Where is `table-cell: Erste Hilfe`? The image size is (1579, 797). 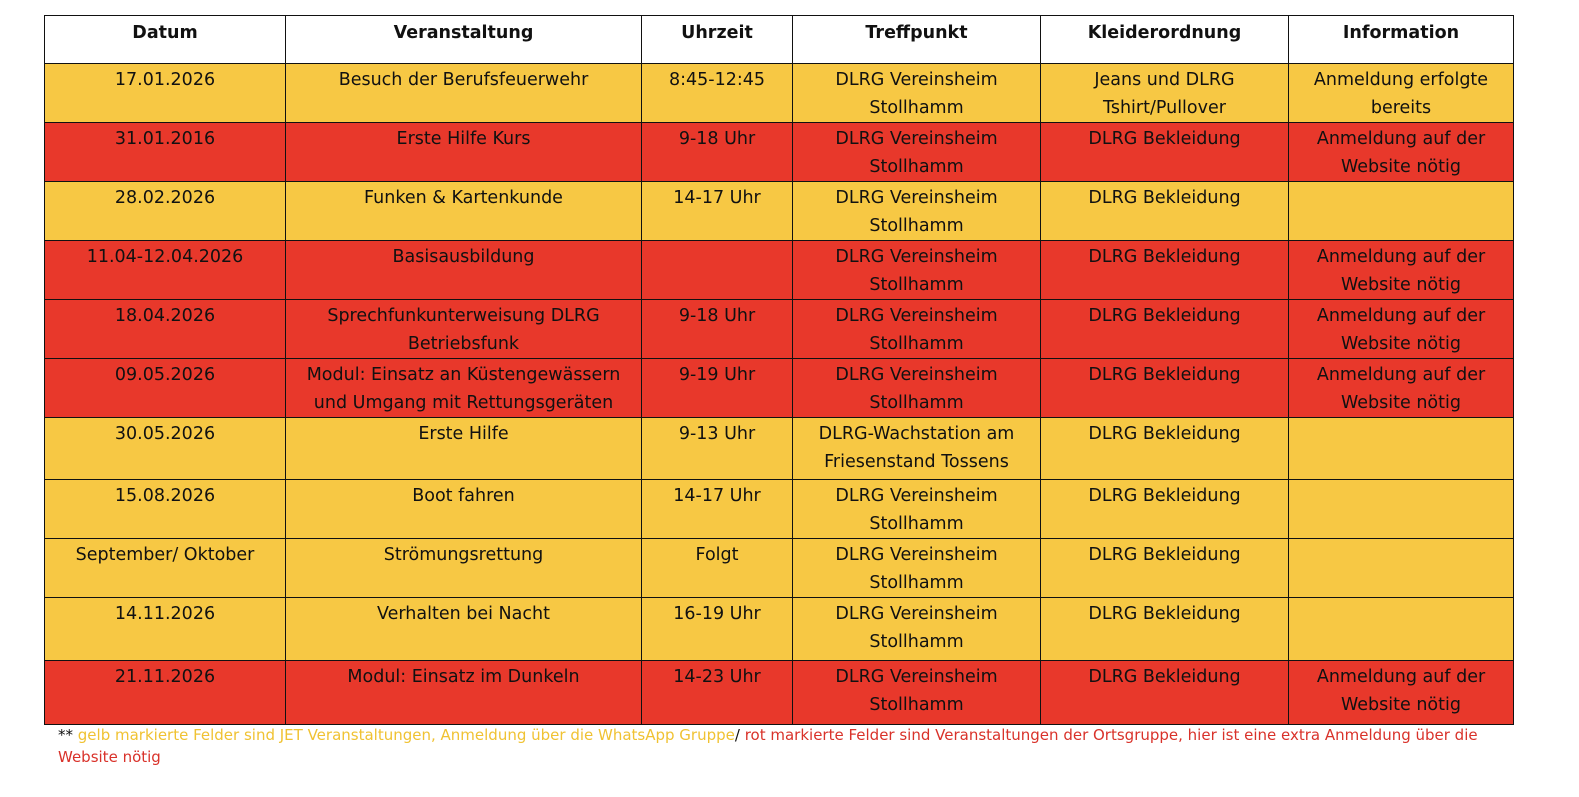
table-cell: Erste Hilfe is located at coordinates (463, 448).